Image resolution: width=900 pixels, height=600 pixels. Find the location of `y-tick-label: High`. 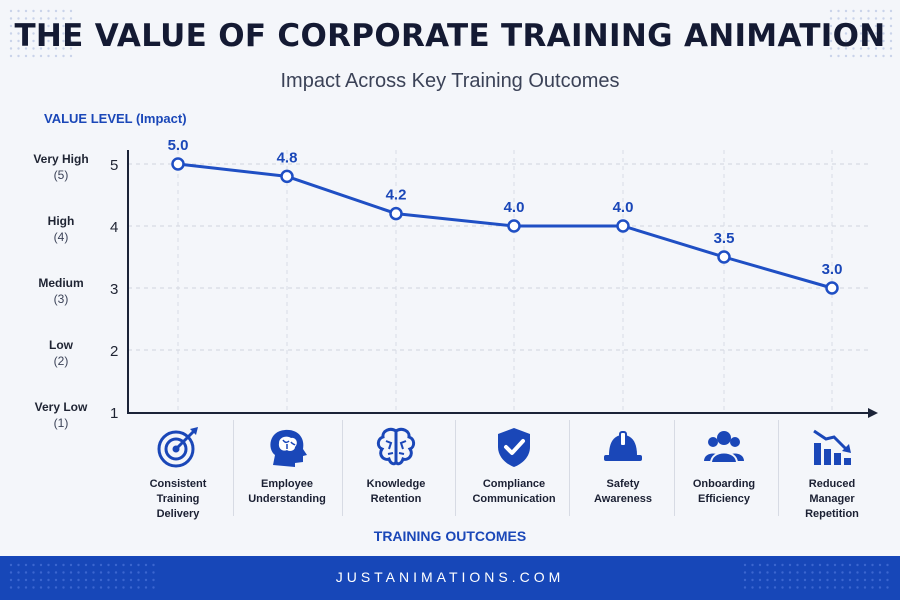

y-tick-label: High is located at coordinates (61, 221).